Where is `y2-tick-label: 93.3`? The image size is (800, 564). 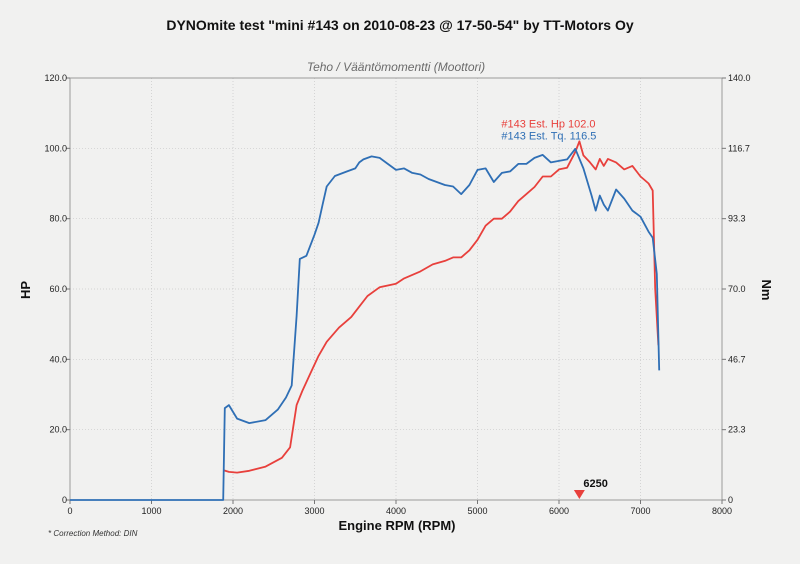 y2-tick-label: 93.3 is located at coordinates (737, 219).